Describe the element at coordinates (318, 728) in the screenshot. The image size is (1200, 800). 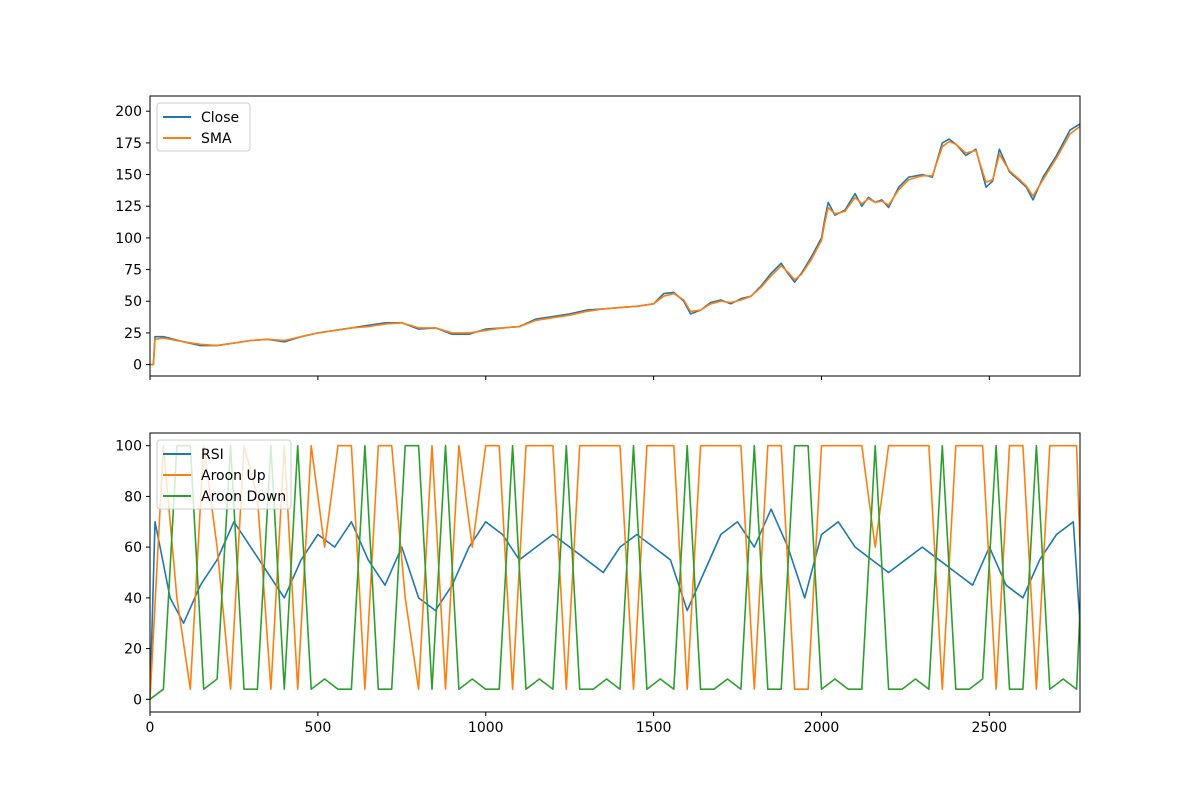
I see `indicator-x-tick-label: 500` at that location.